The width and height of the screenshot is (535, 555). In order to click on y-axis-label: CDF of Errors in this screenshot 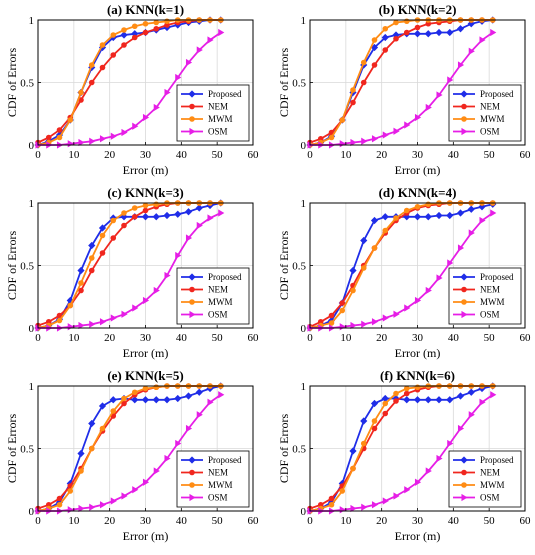, I will do `click(12, 449)`.